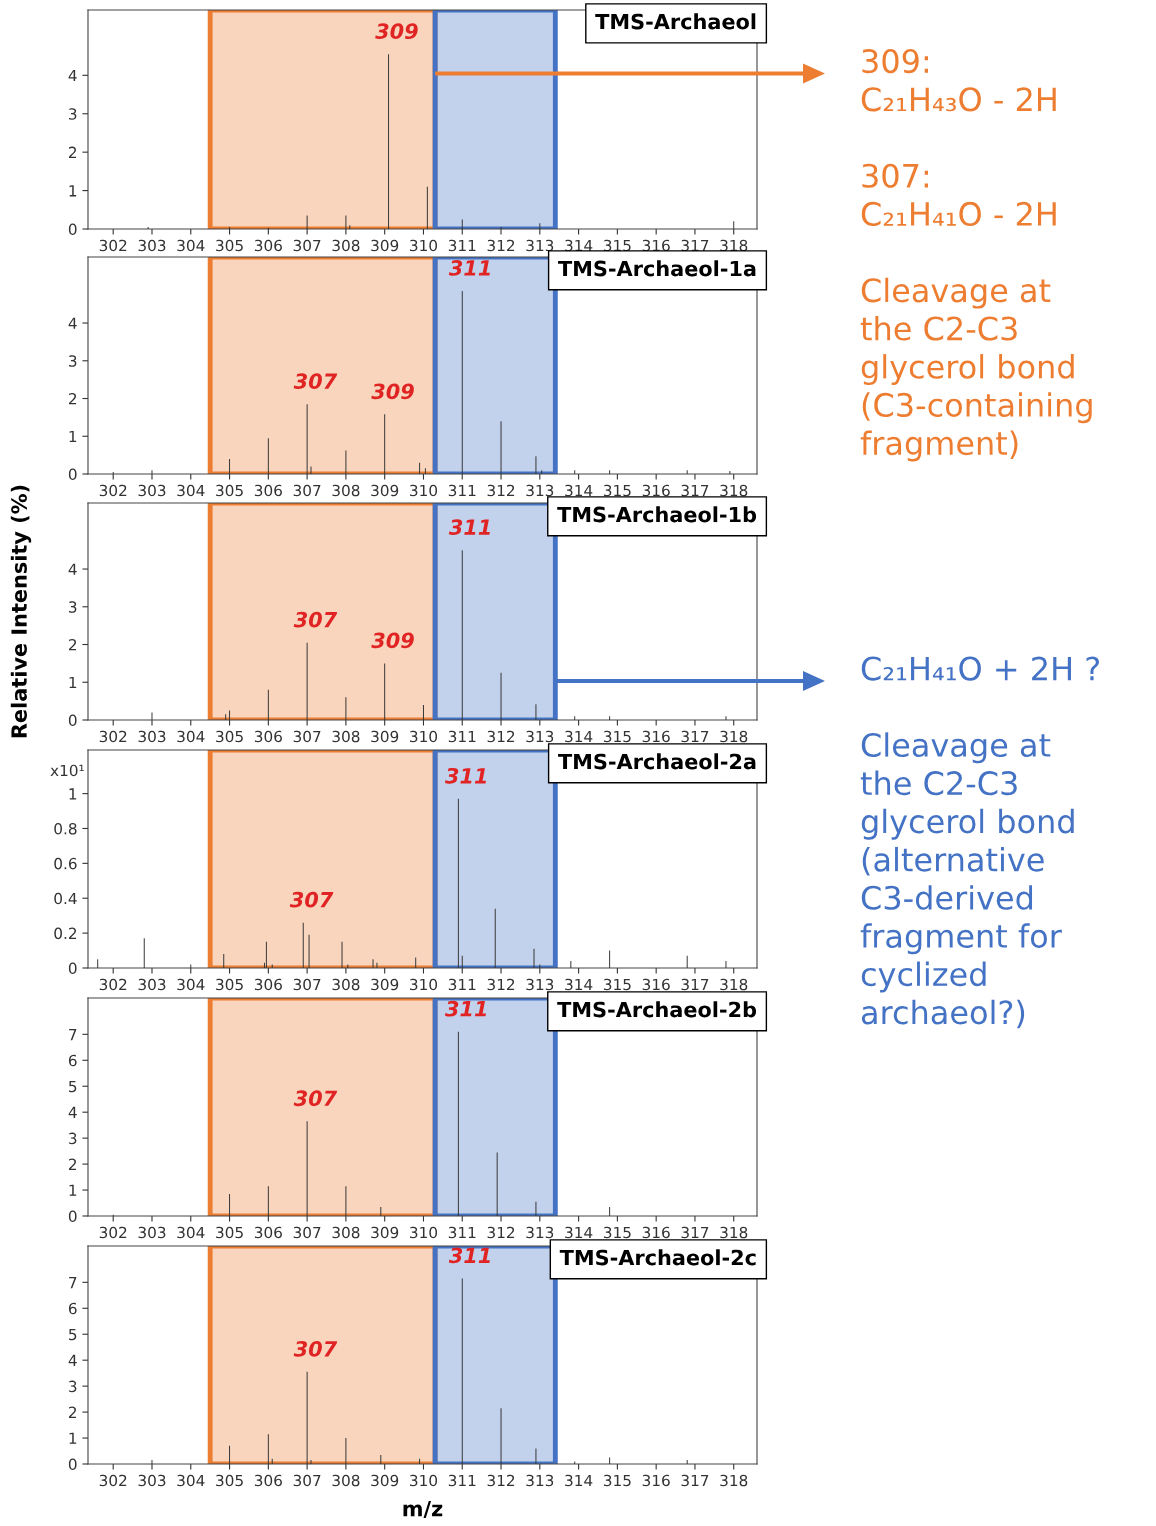 The height and width of the screenshot is (1526, 1156). I want to click on y-tick-label: 0, so click(72, 229).